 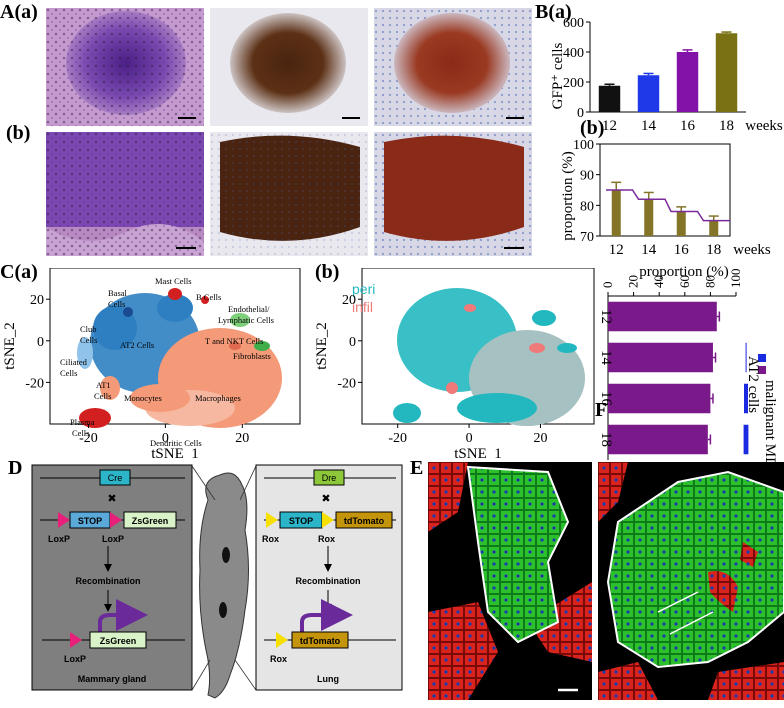 What do you see at coordinates (88, 438) in the screenshot?
I see `tsne-a-xtick-label: -20` at bounding box center [88, 438].